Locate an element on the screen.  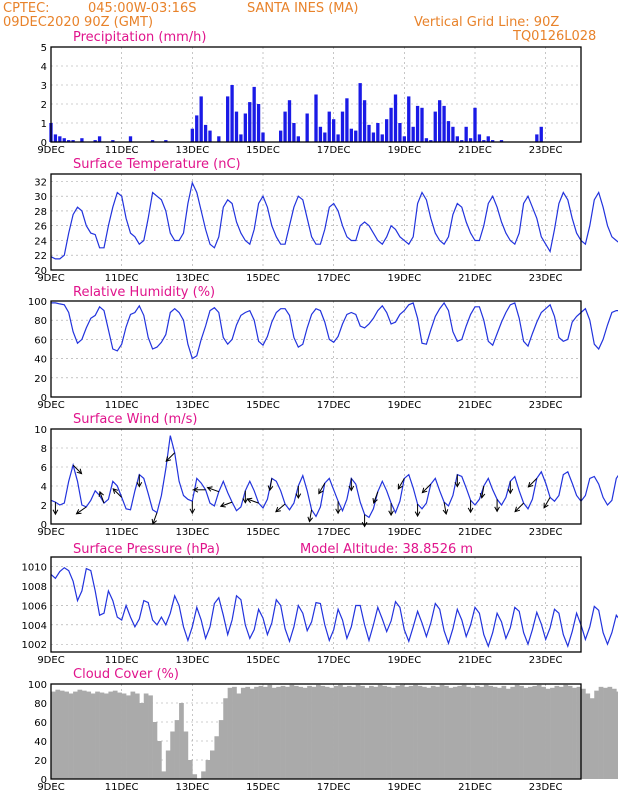
y-tick-label: 0 is located at coordinates (44, 780).